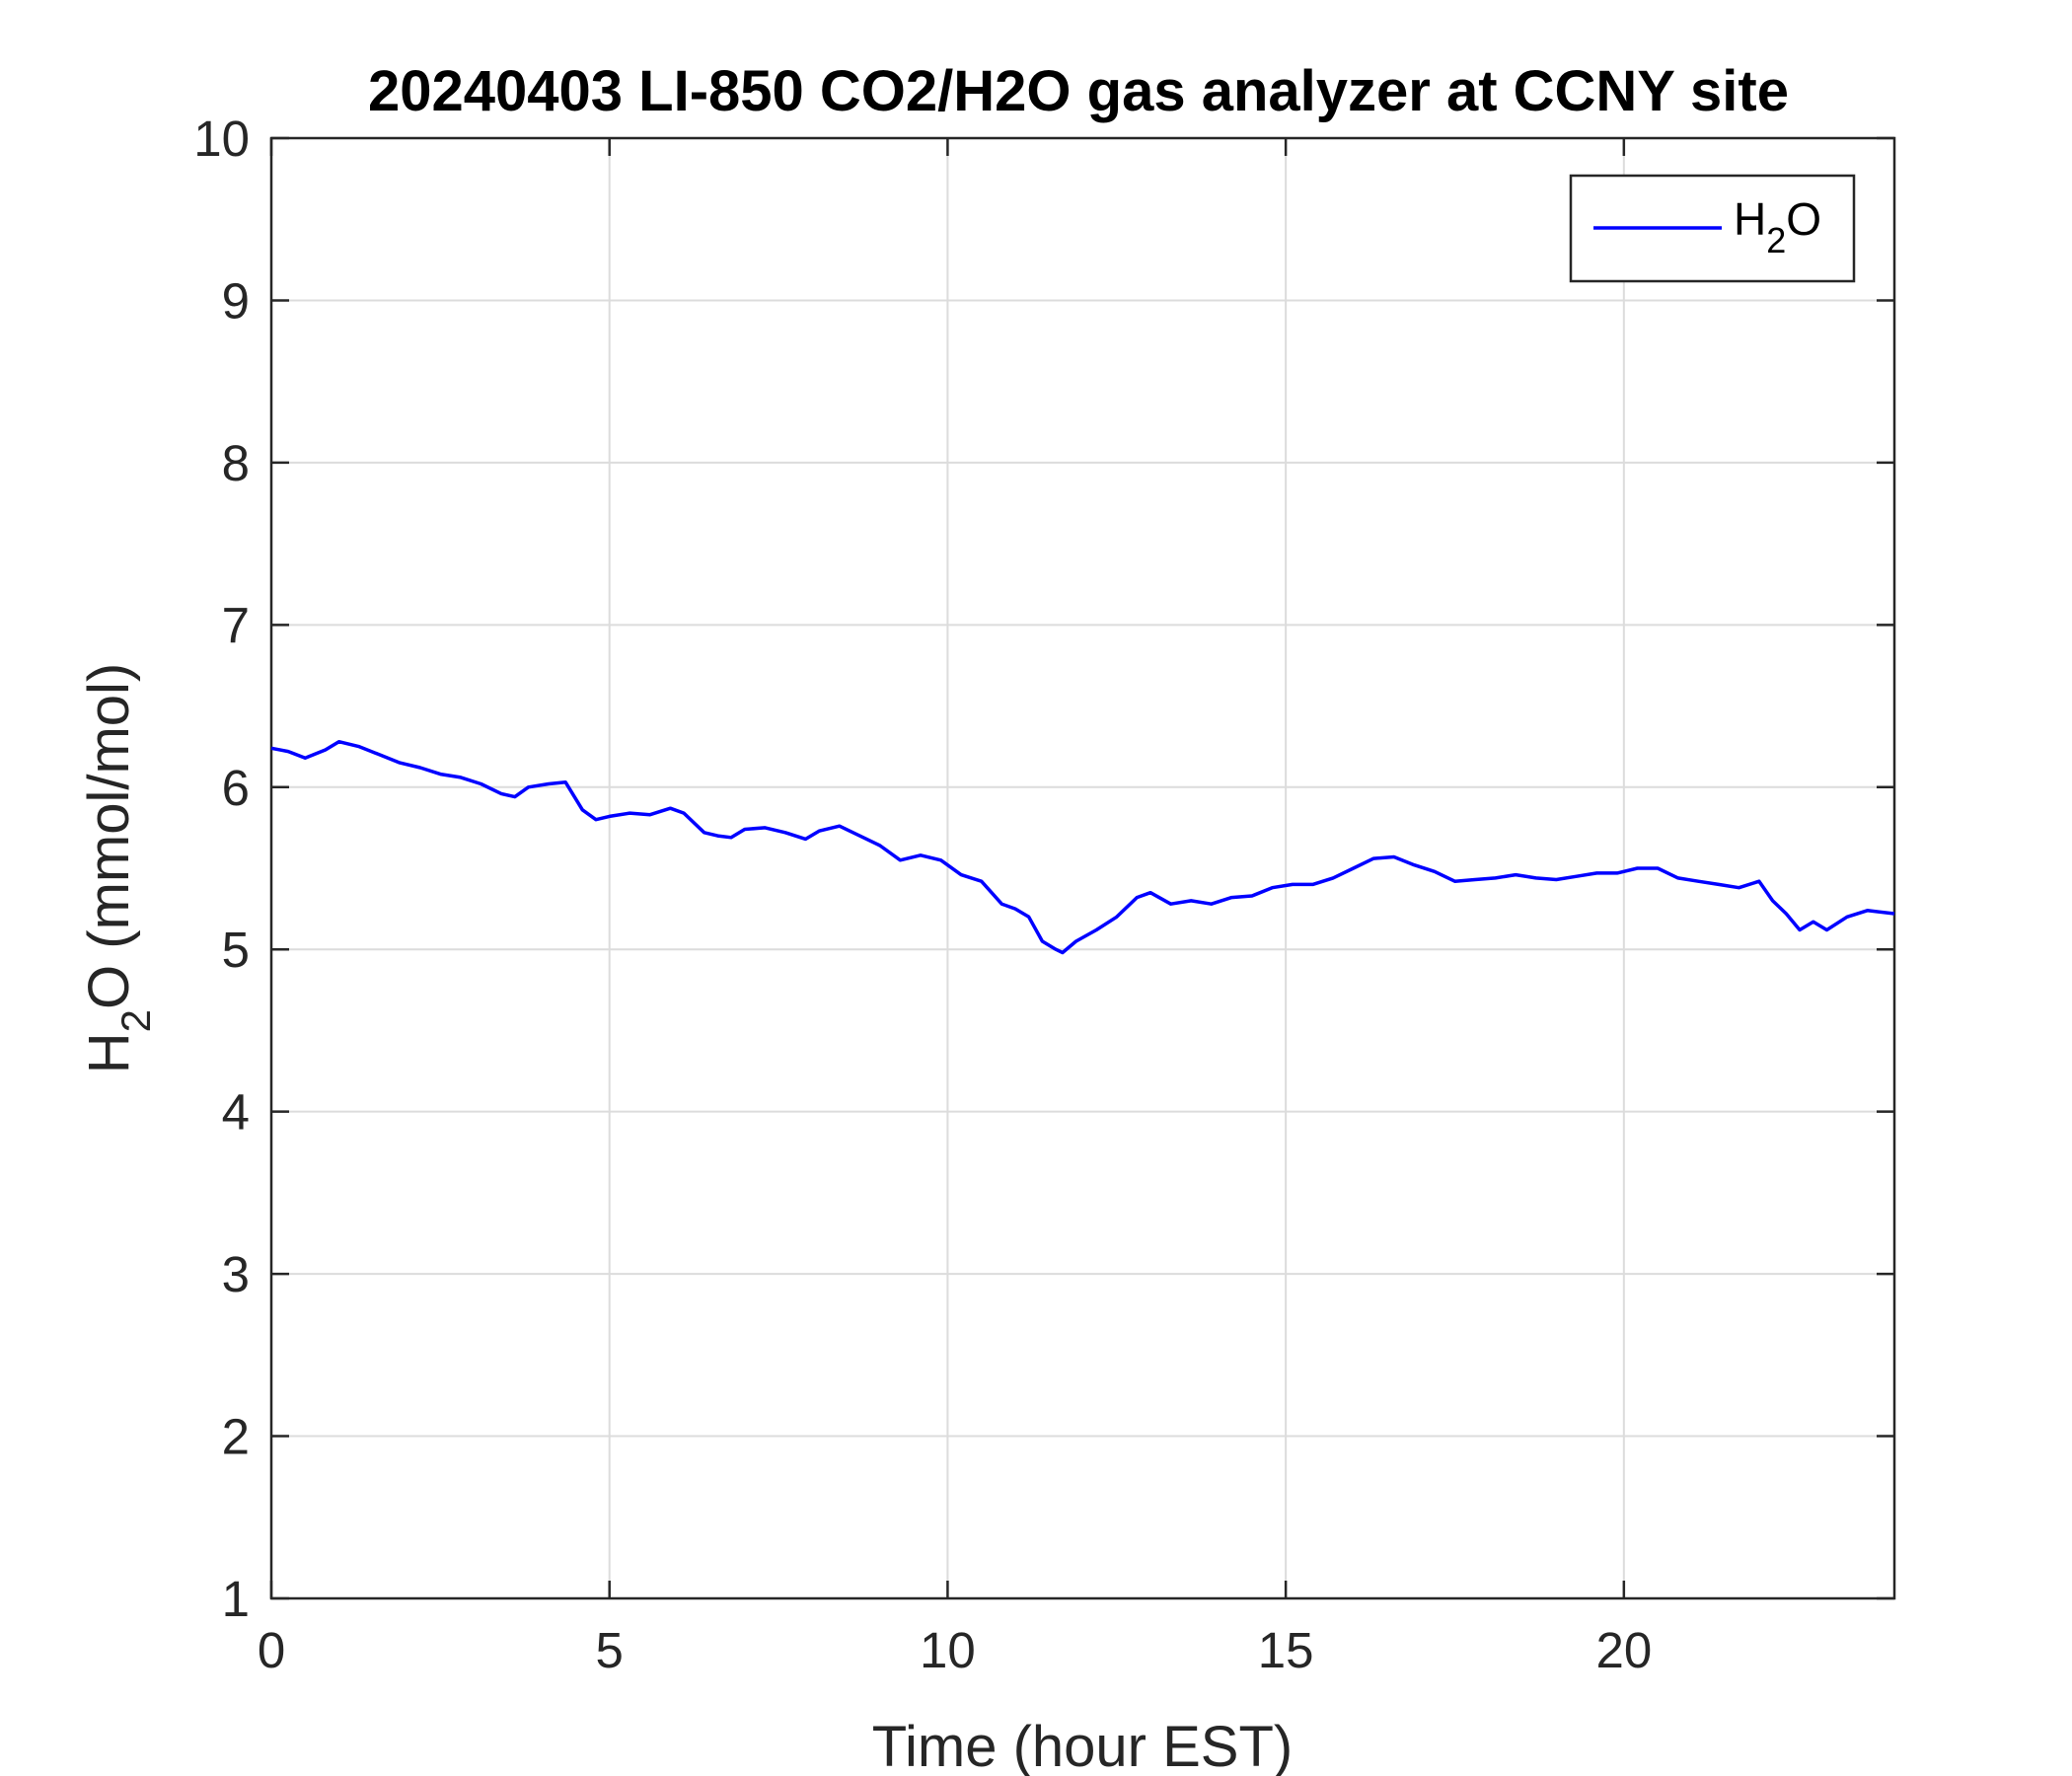  I want to click on legend-label-subscript: 2, so click(1776, 240).